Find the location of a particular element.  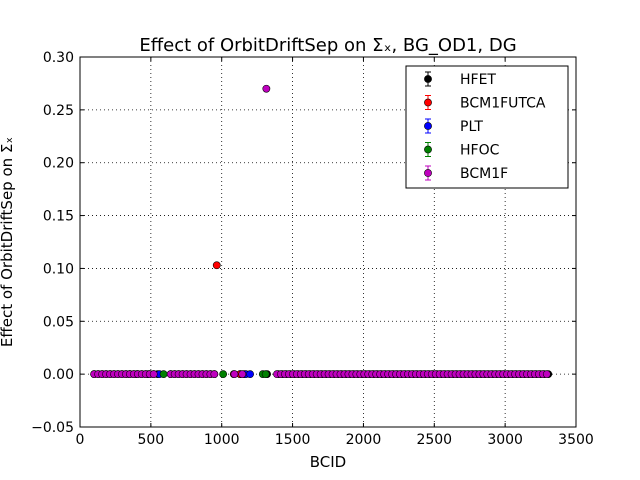

x-tick-label: 3500 is located at coordinates (576, 440).